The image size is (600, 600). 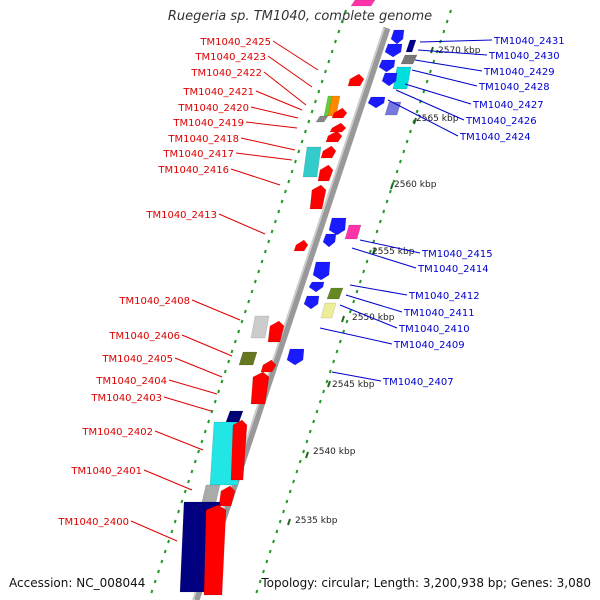 What do you see at coordinates (524, 56) in the screenshot?
I see `gene-label-2430: TM1040_2430` at bounding box center [524, 56].